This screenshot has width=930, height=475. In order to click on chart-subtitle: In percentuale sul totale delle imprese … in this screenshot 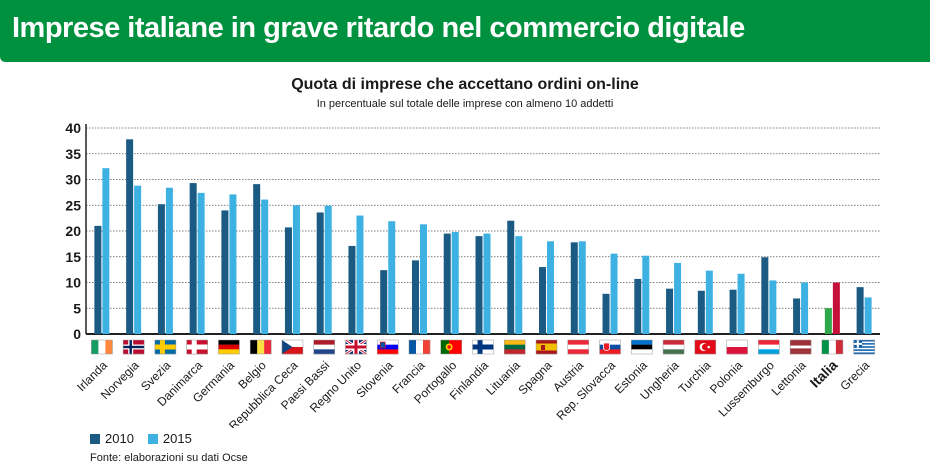, I will do `click(465, 104)`.